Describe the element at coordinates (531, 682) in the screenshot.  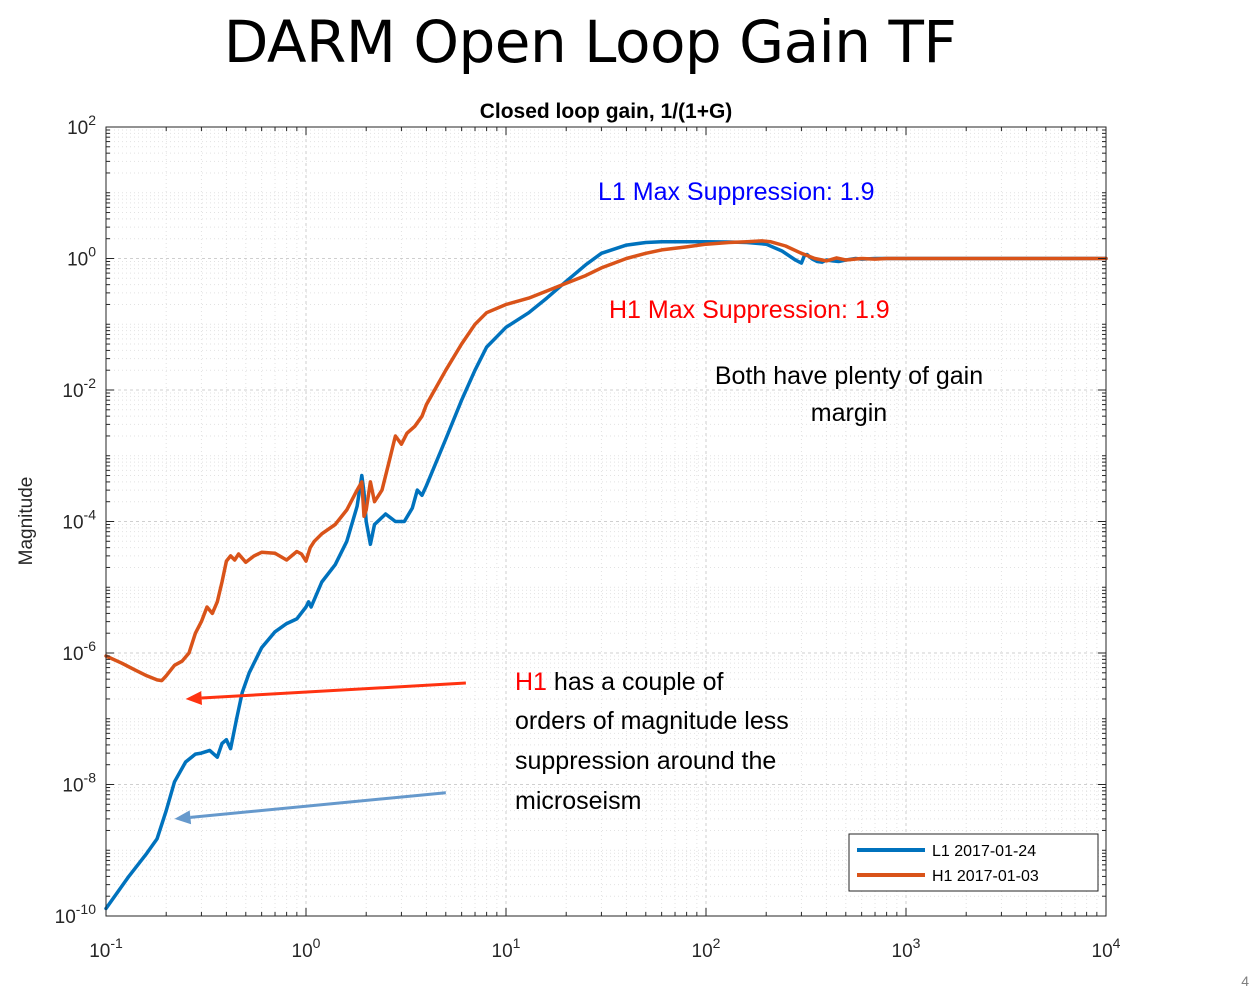
I see `annotation-microseism-h1: H1` at that location.